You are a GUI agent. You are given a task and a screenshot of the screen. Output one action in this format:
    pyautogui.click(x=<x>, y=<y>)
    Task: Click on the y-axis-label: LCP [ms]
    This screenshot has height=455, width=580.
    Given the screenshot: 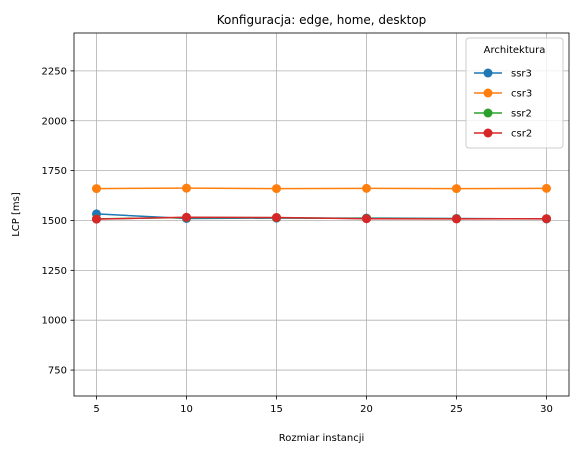 What is the action you would take?
    pyautogui.click(x=16, y=214)
    